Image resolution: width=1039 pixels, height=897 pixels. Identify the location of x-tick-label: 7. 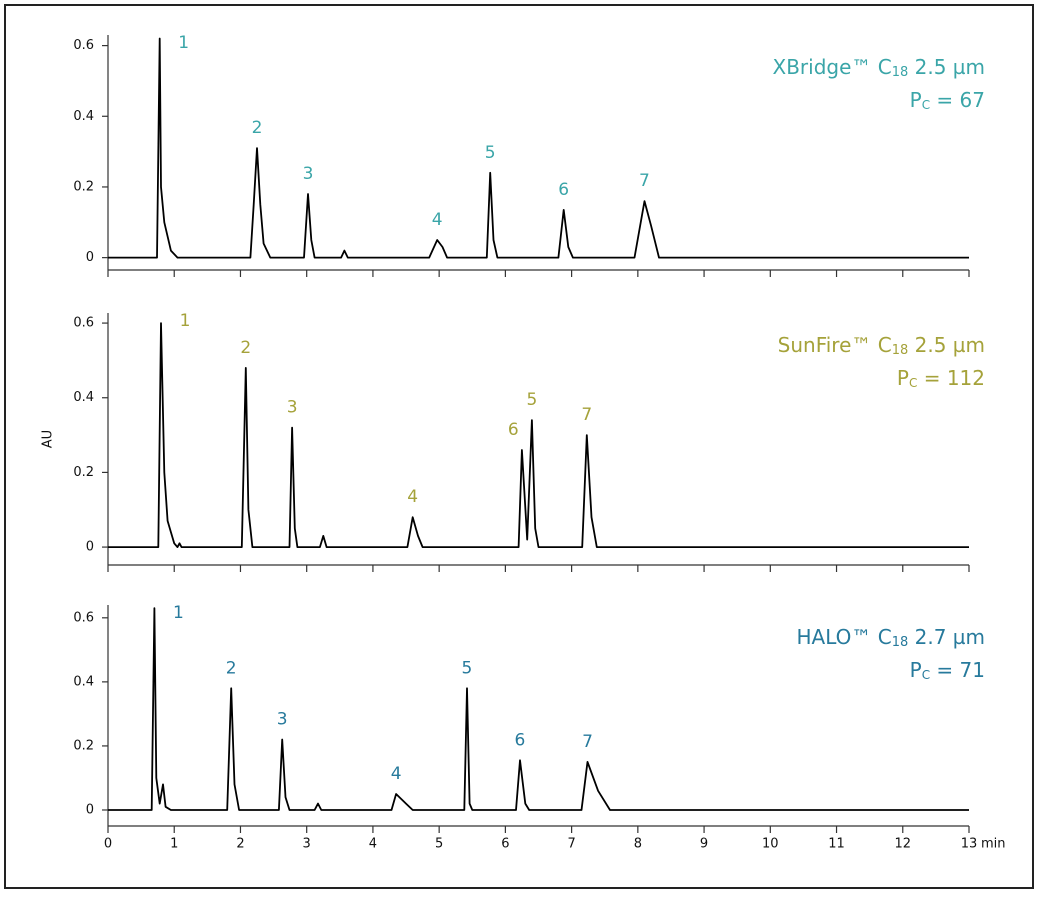
(571, 844).